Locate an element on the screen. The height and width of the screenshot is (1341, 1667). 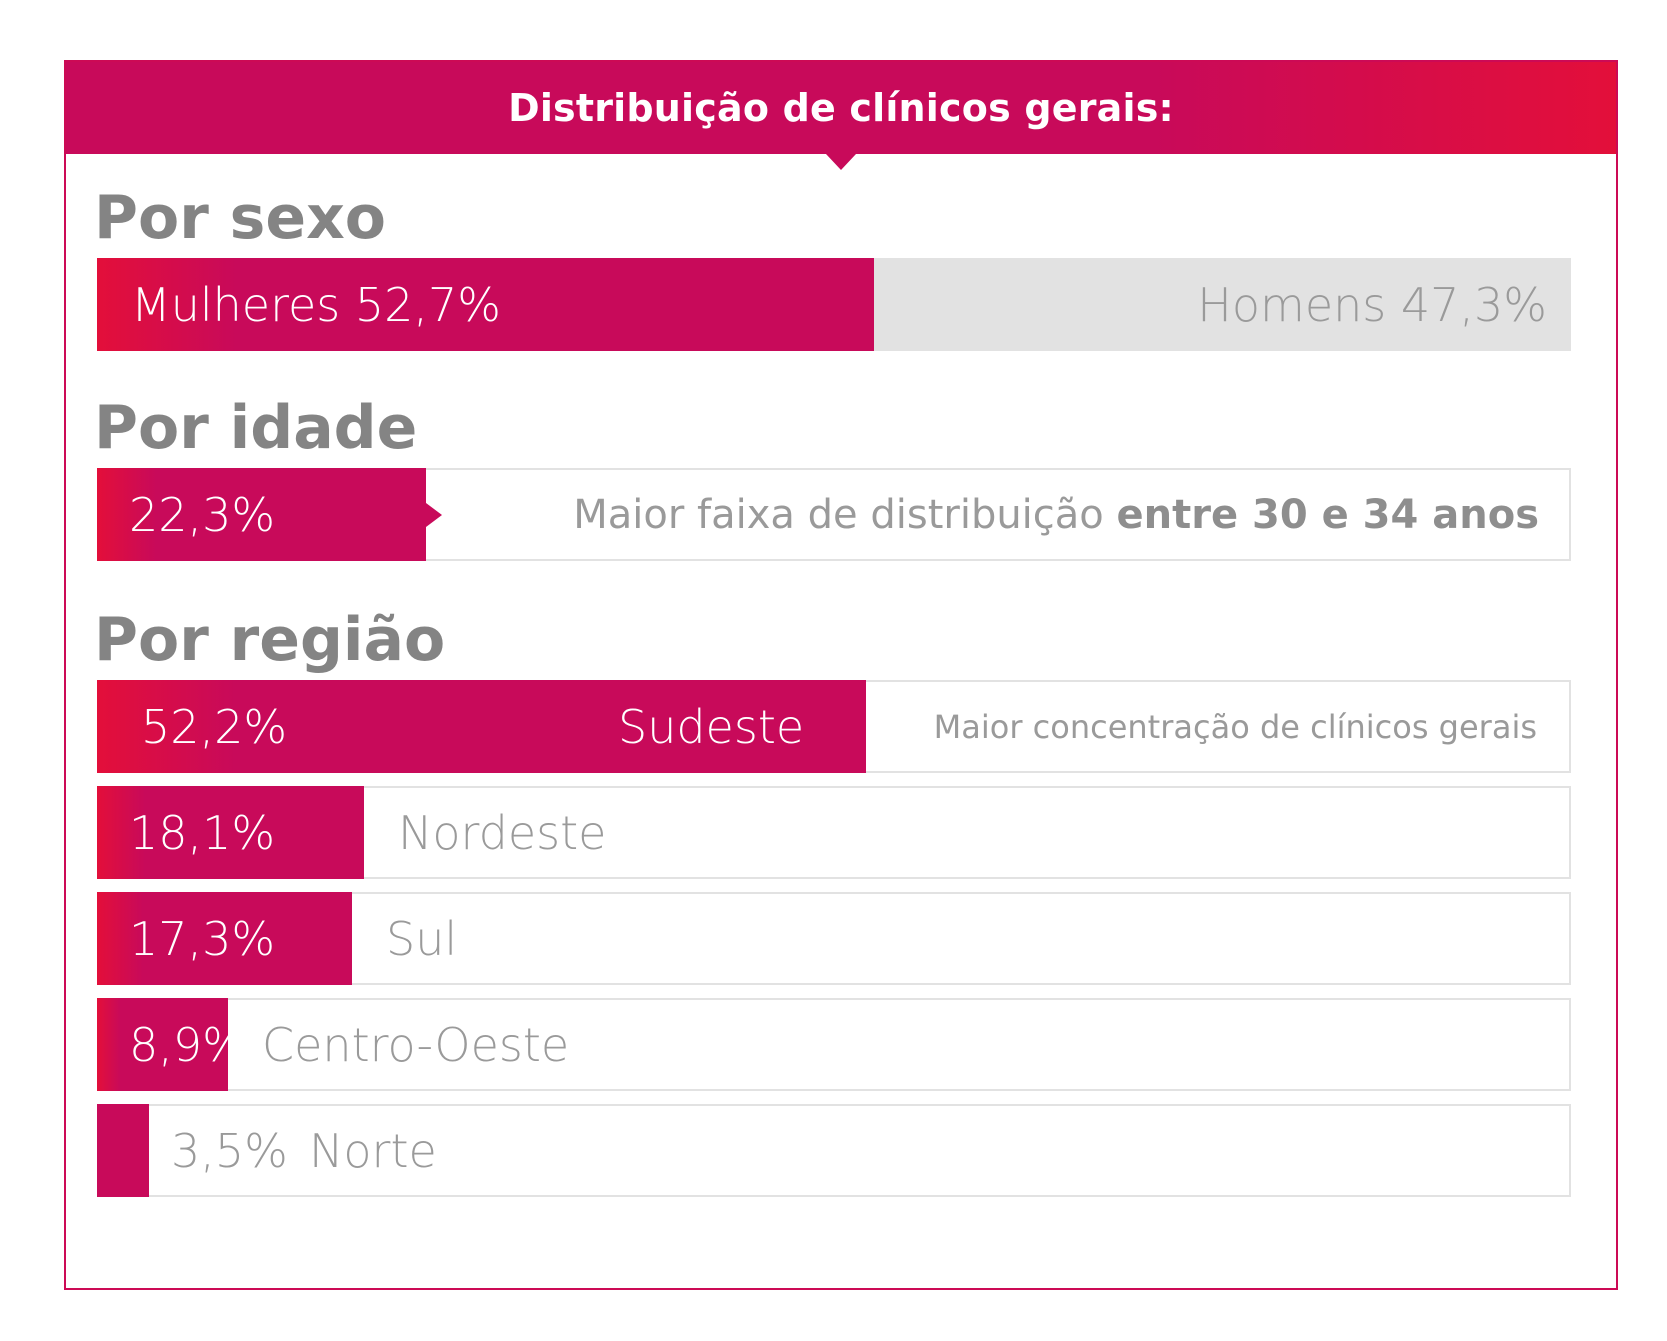
region-value-nordeste: 18,1% is located at coordinates (202, 832).